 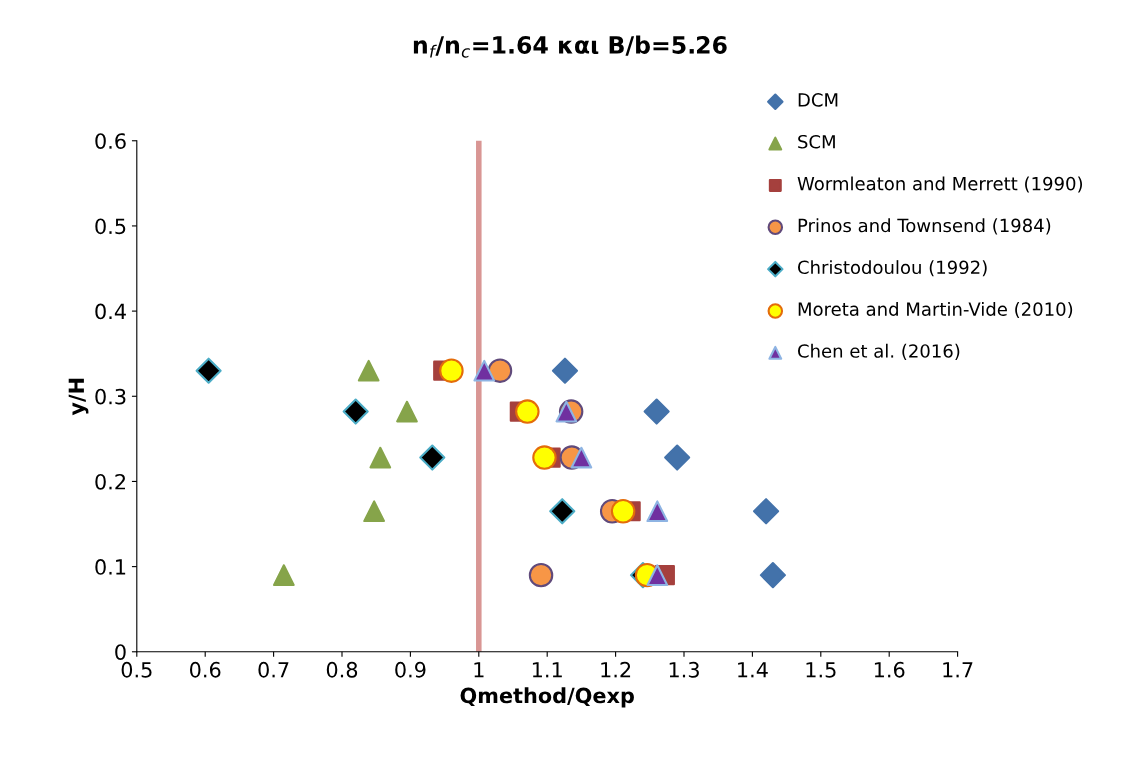 What do you see at coordinates (205, 669) in the screenshot?
I see `x-tick-label: 0.6` at bounding box center [205, 669].